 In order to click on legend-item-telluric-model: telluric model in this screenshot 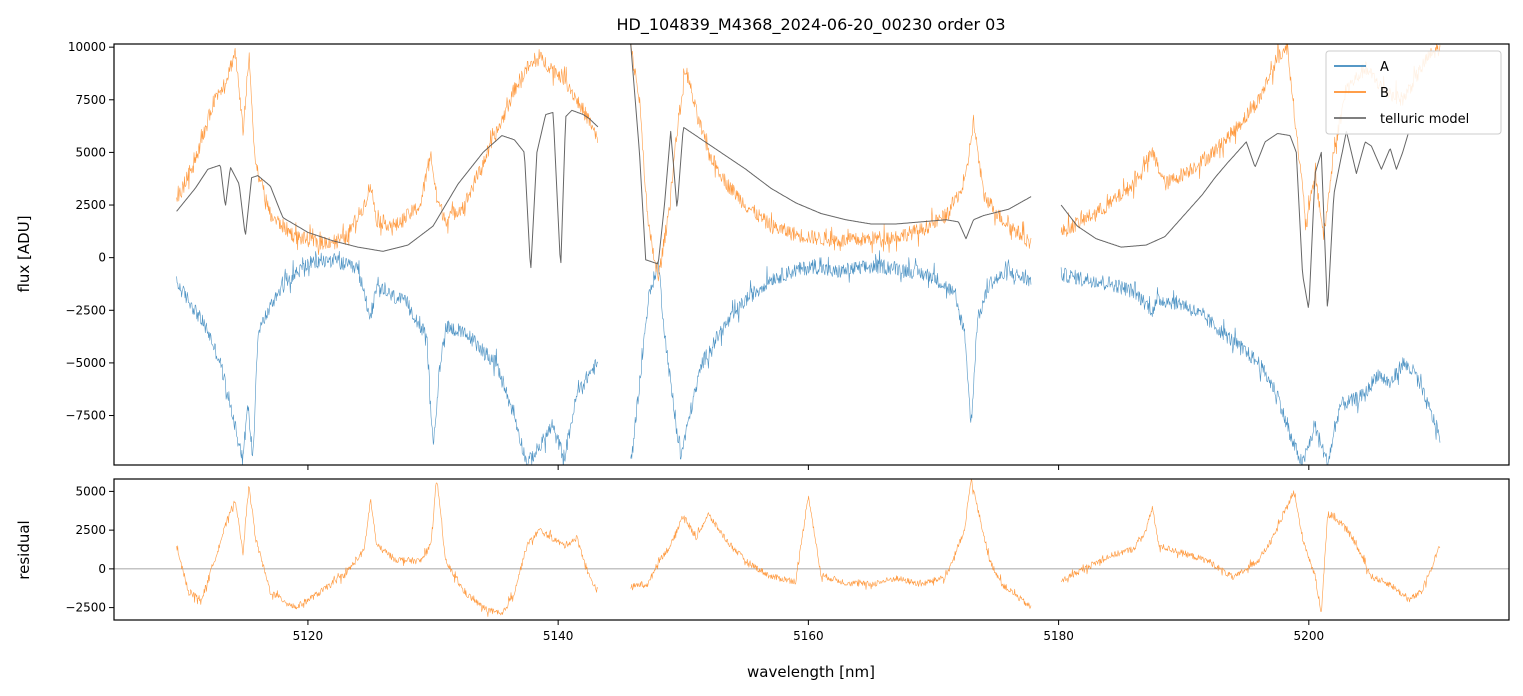, I will do `click(1401, 119)`.